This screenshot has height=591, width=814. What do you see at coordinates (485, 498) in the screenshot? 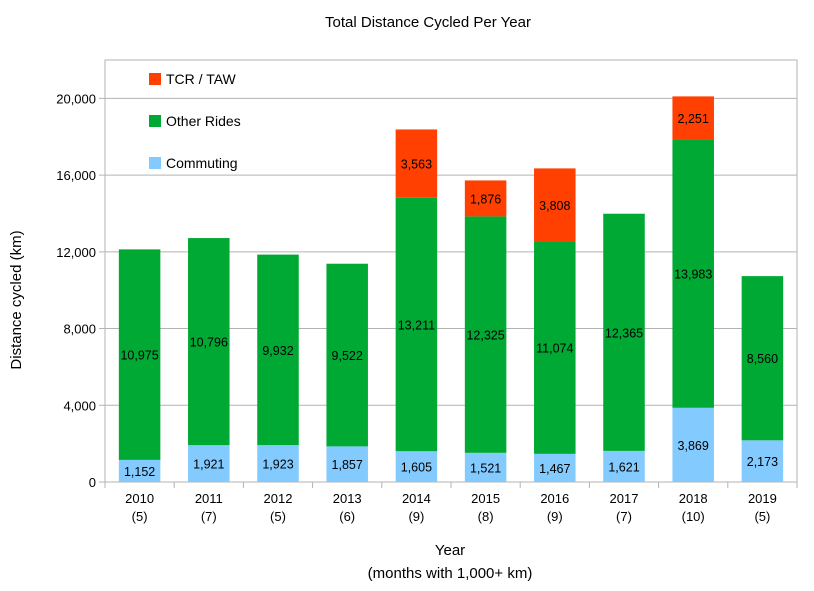
I see `x-tick-label: 2015` at bounding box center [485, 498].